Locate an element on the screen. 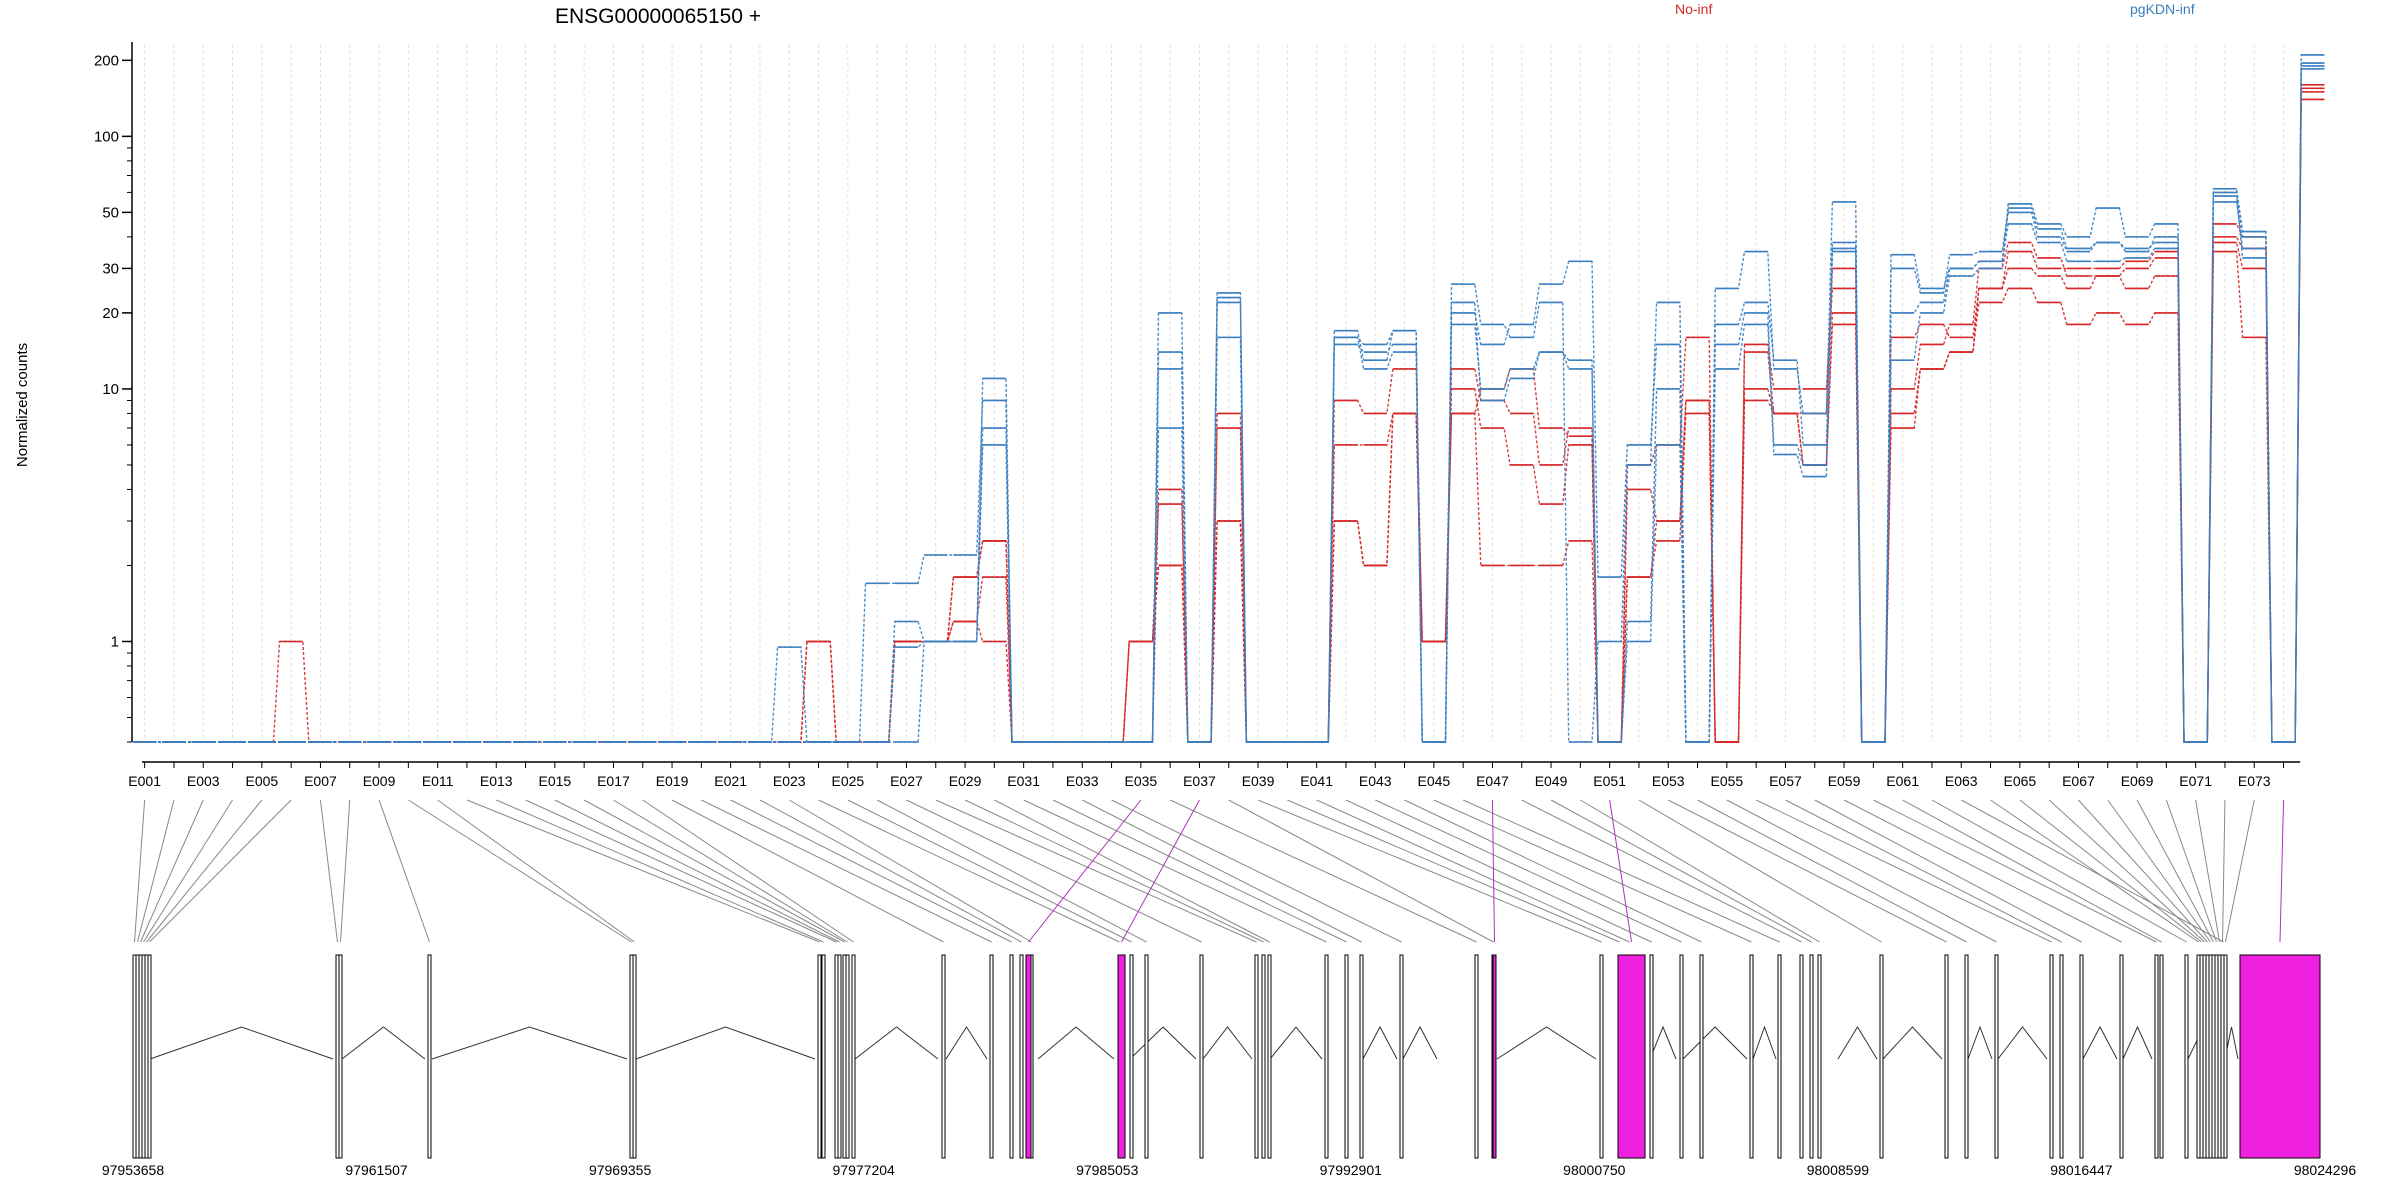 Image resolution: width=2400 pixels, height=1200 pixels. y-tick-label: 200 is located at coordinates (106, 60).